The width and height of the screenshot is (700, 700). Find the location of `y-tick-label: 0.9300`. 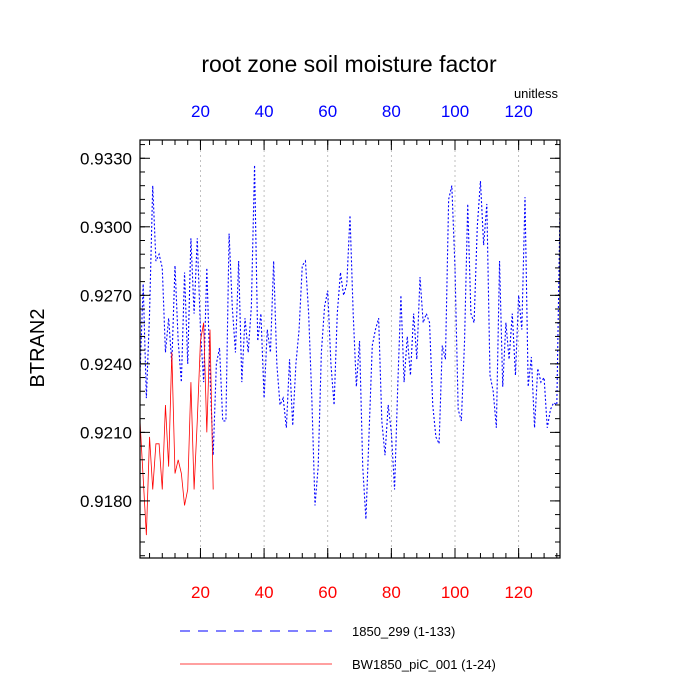

y-tick-label: 0.9300 is located at coordinates (106, 227).